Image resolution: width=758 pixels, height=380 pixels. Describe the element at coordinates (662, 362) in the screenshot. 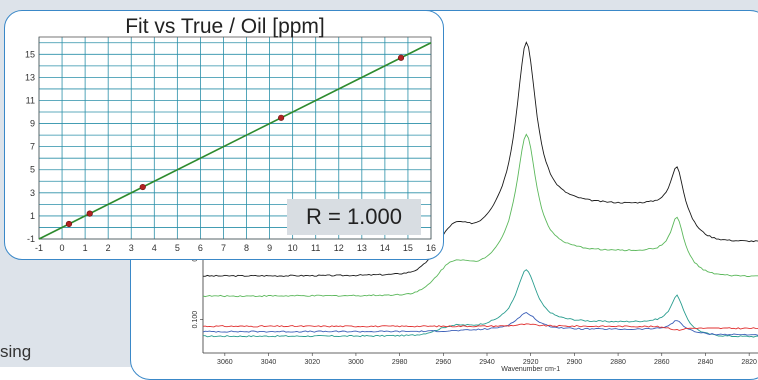

I see `x-tick-label: 2860` at that location.